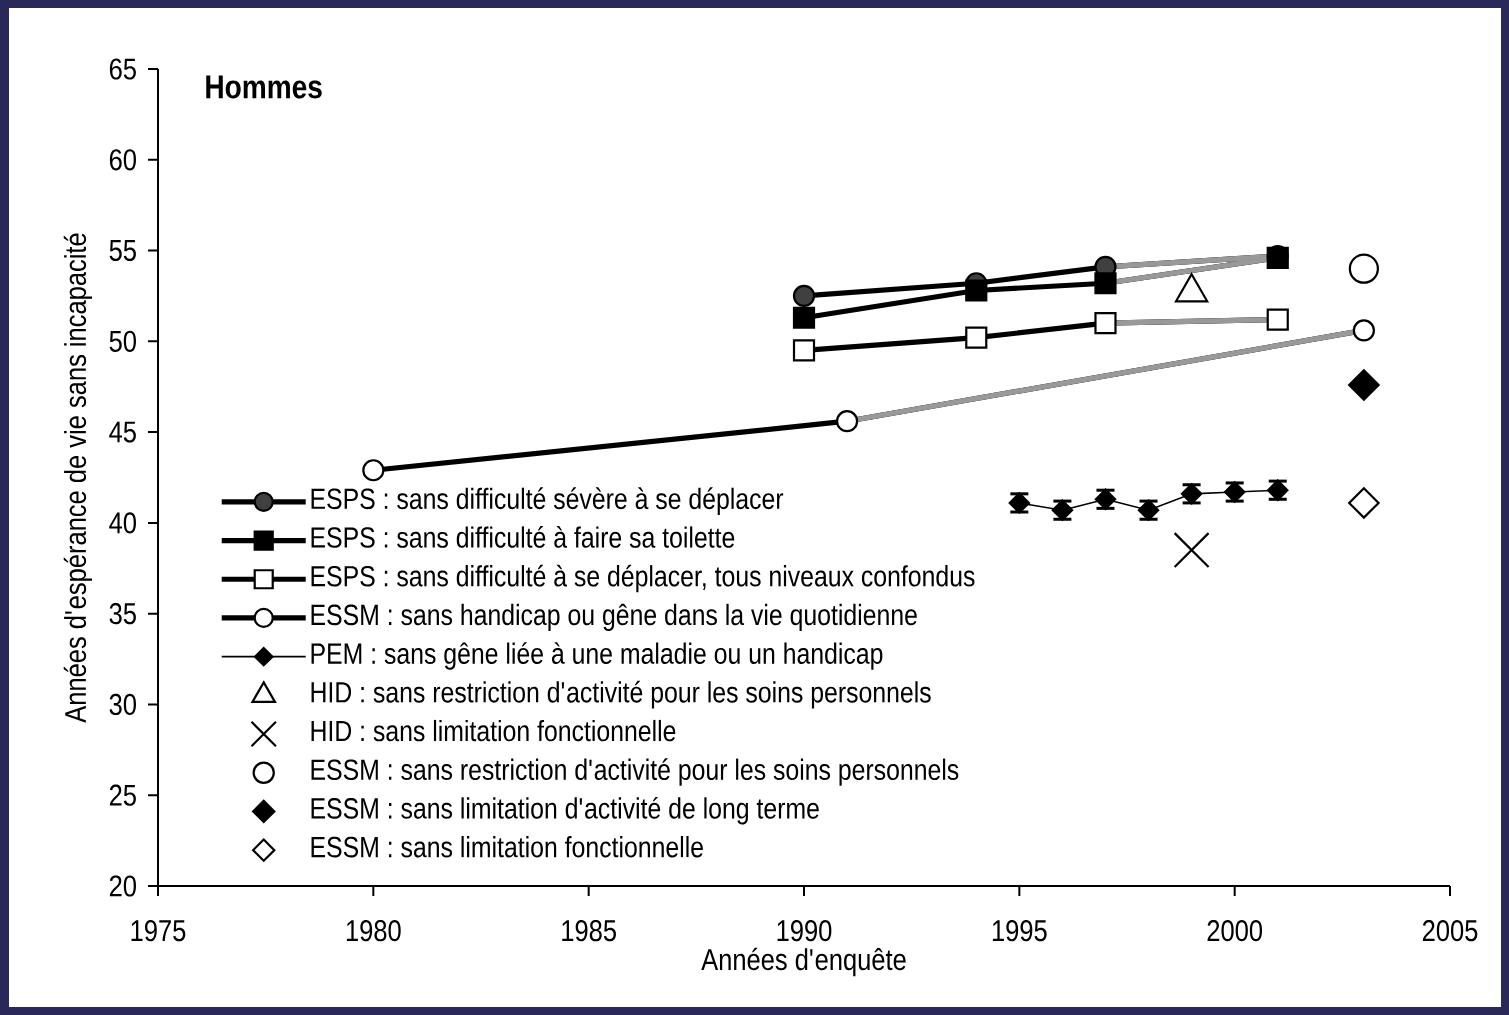 The width and height of the screenshot is (1509, 1015). Describe the element at coordinates (1019, 931) in the screenshot. I see `x-tick-label: 1995` at that location.